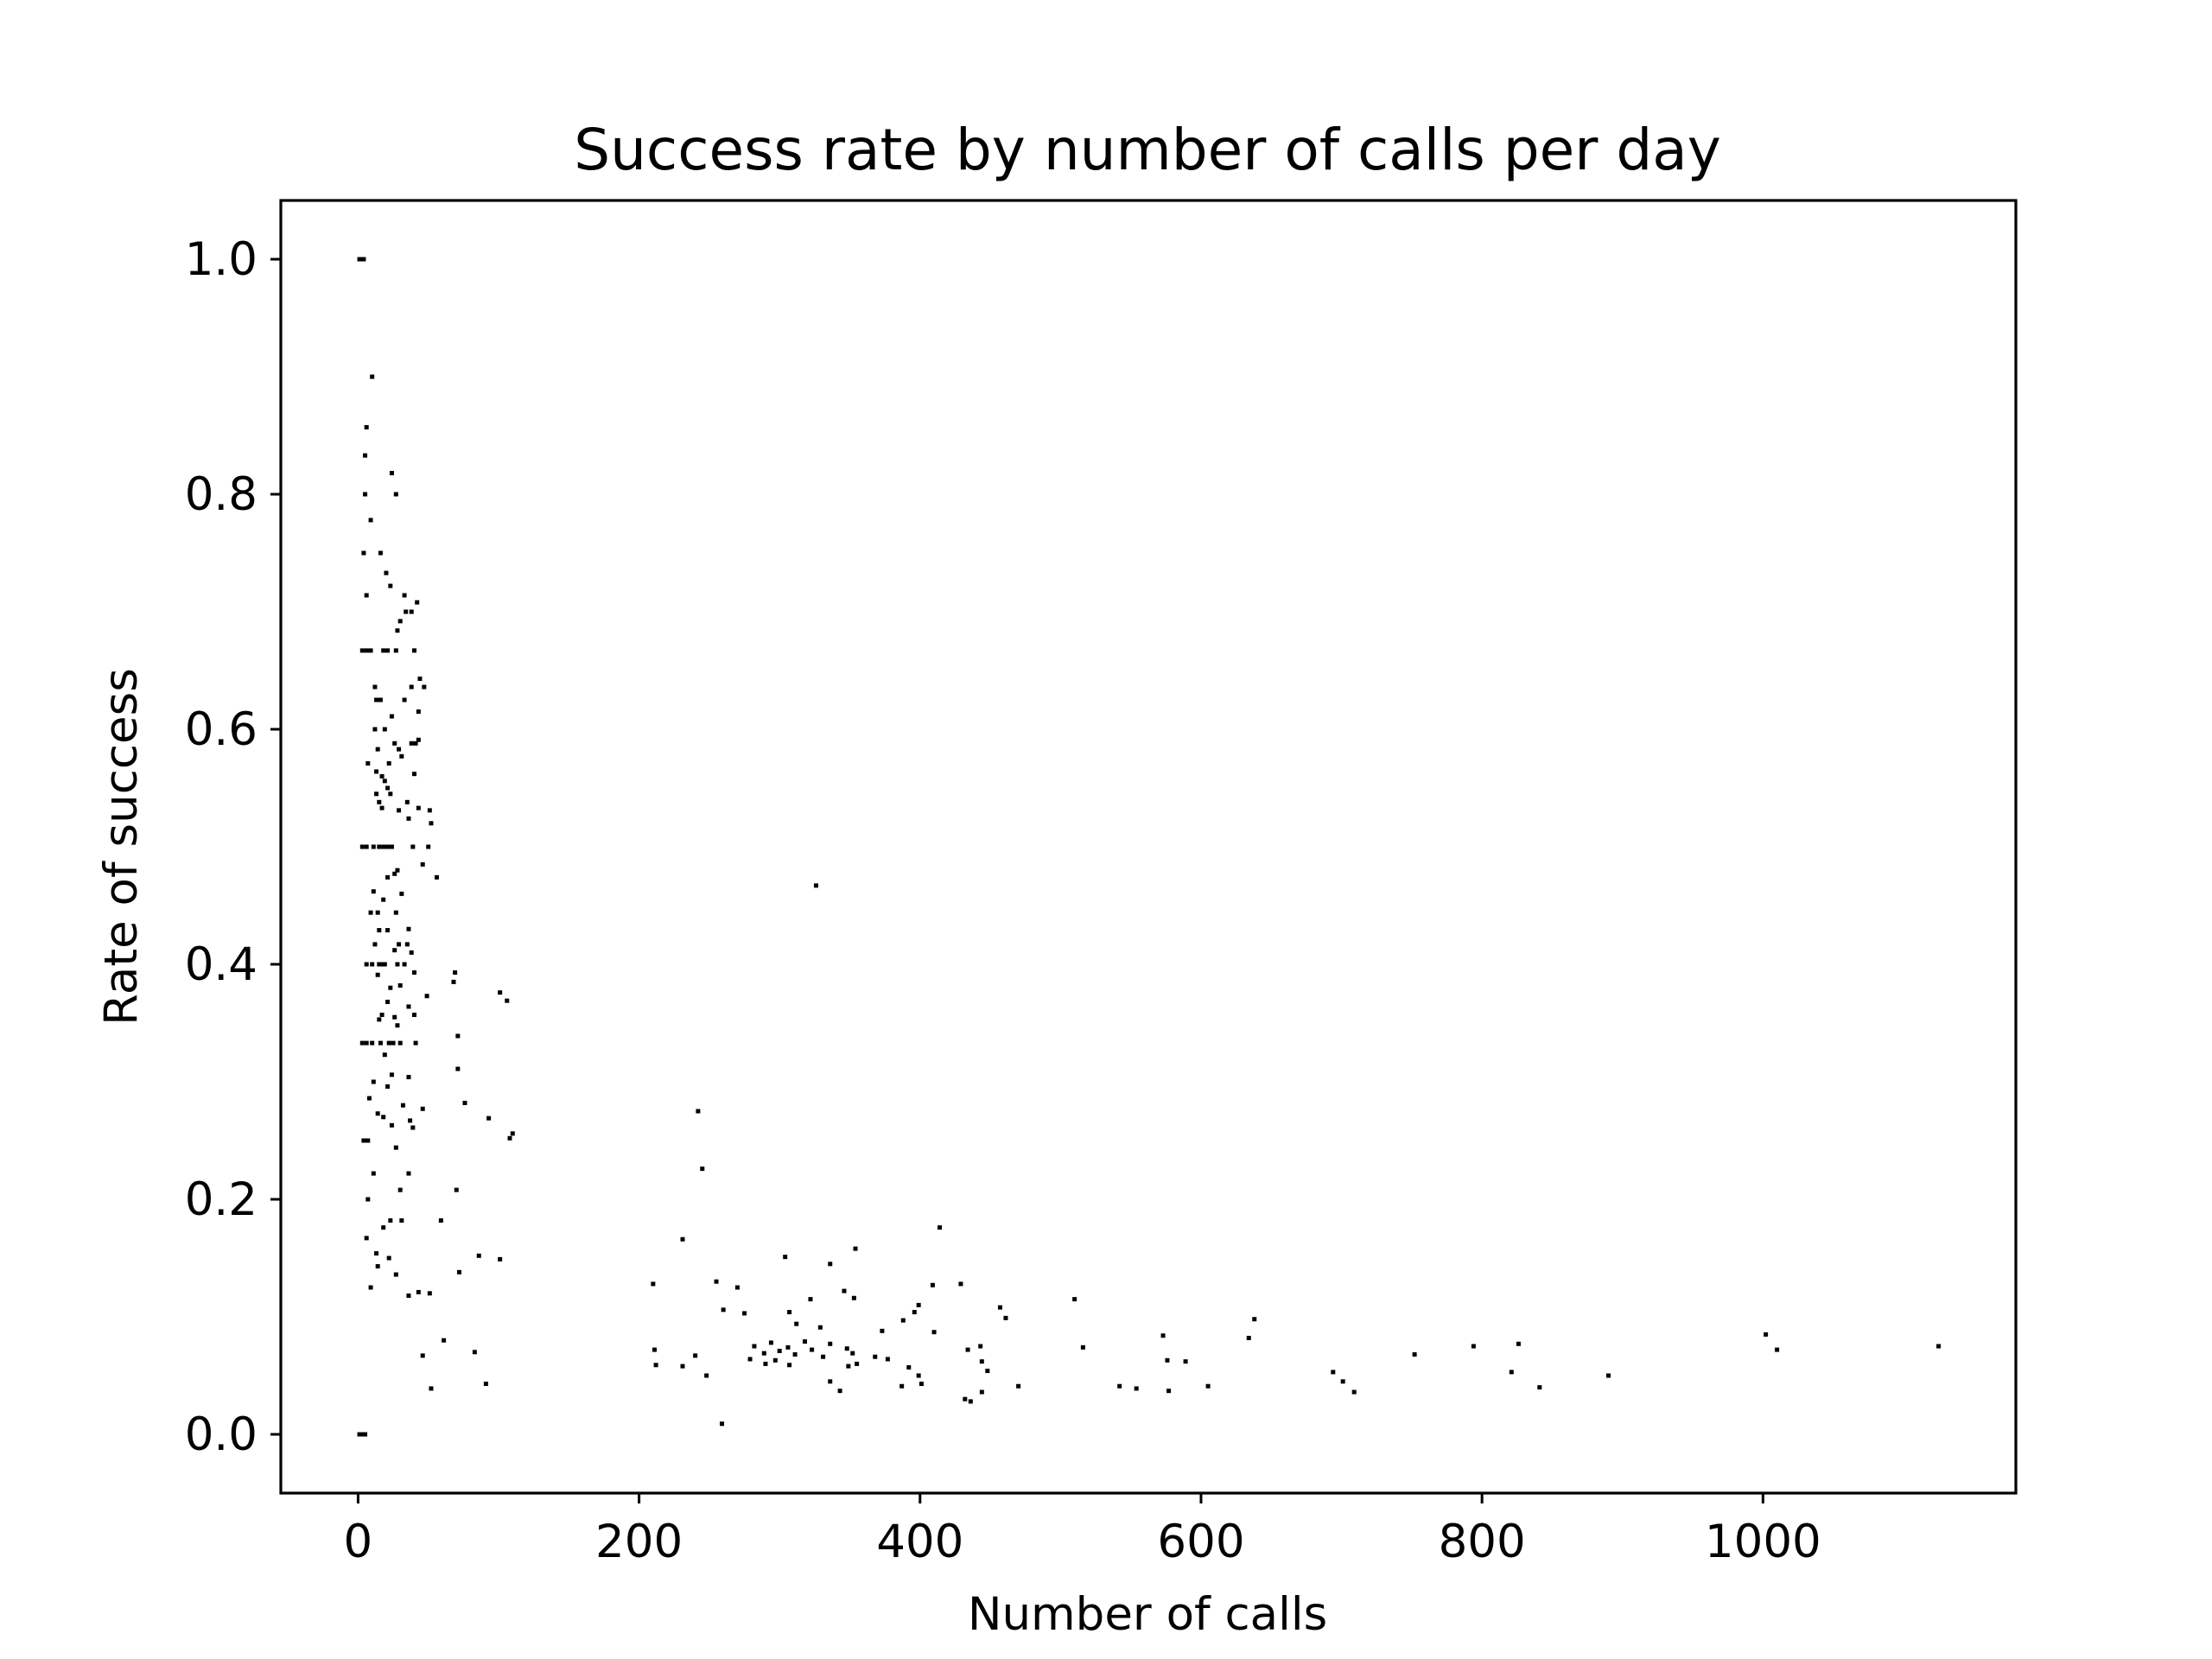  I want to click on y-tick-label: 0.0, so click(221, 1434).